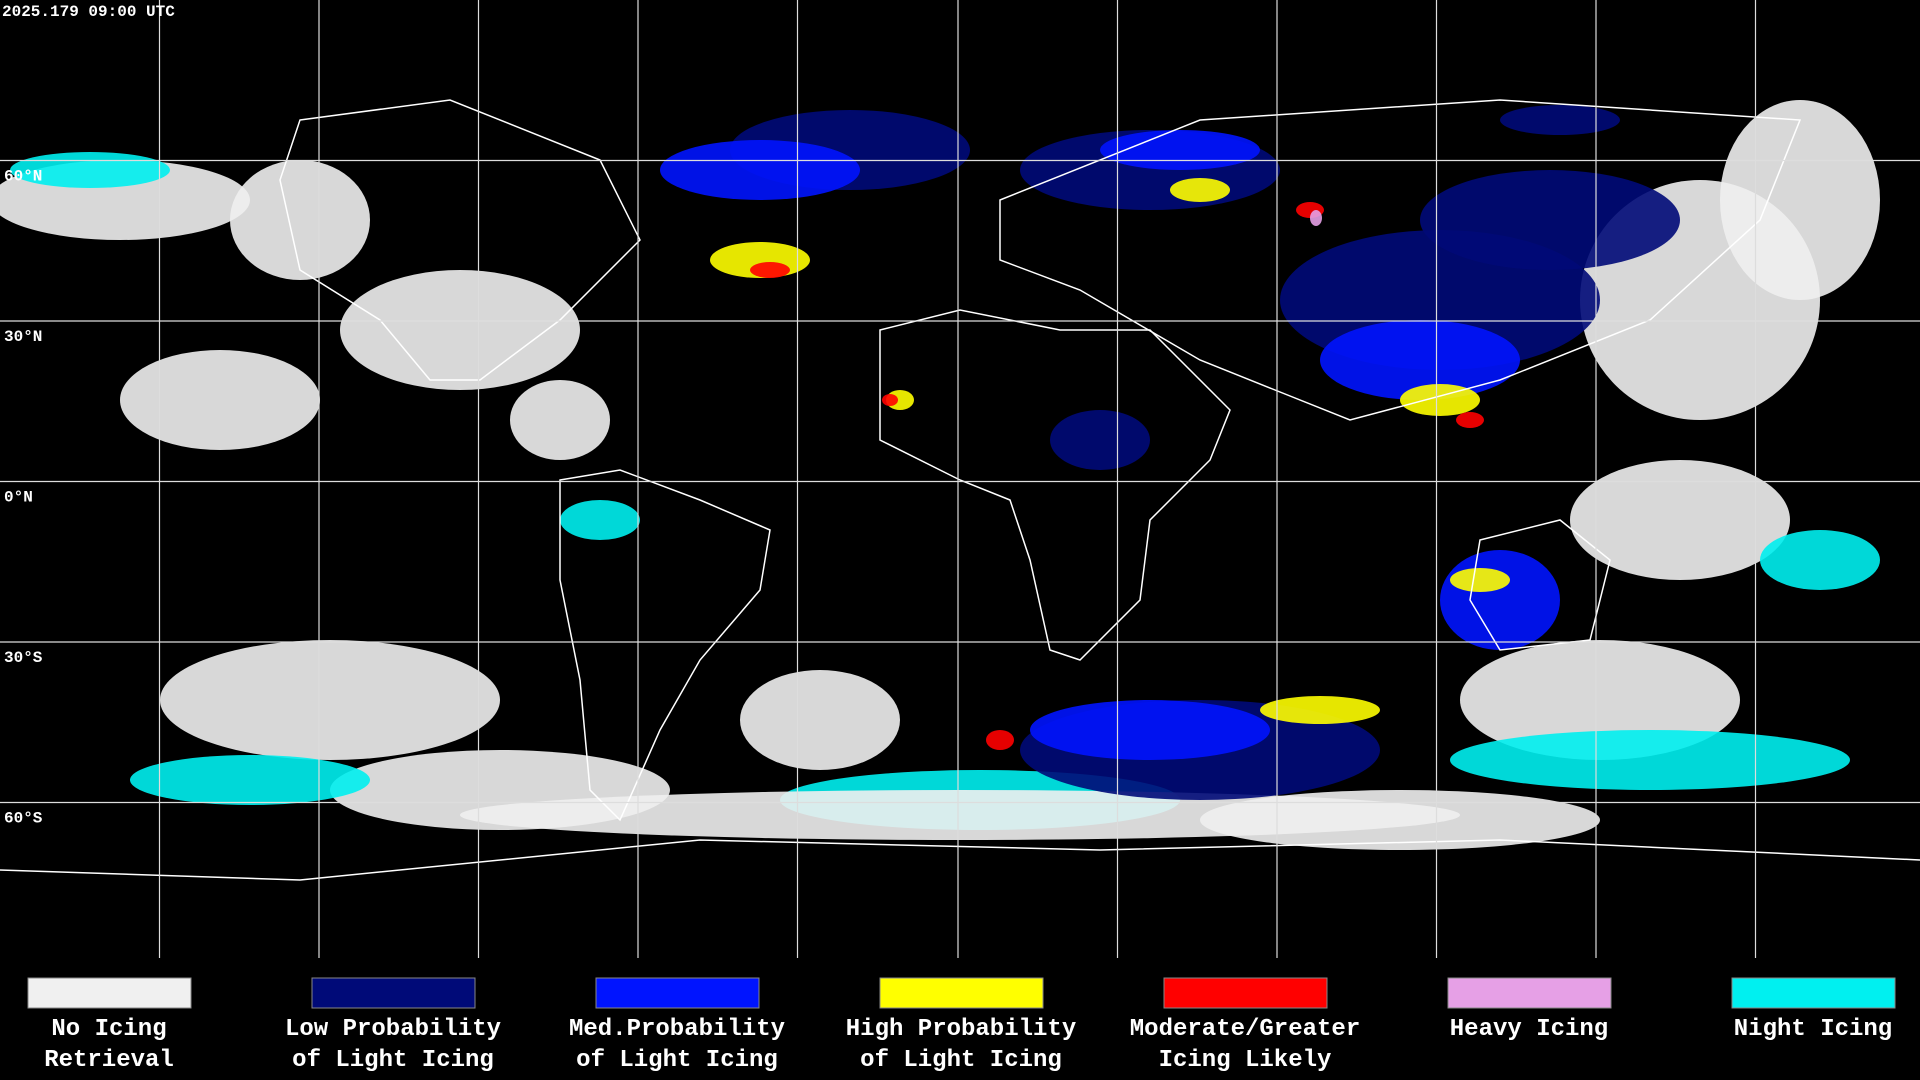 Image resolution: width=1920 pixels, height=1080 pixels. I want to click on south-america-outline, so click(665, 645).